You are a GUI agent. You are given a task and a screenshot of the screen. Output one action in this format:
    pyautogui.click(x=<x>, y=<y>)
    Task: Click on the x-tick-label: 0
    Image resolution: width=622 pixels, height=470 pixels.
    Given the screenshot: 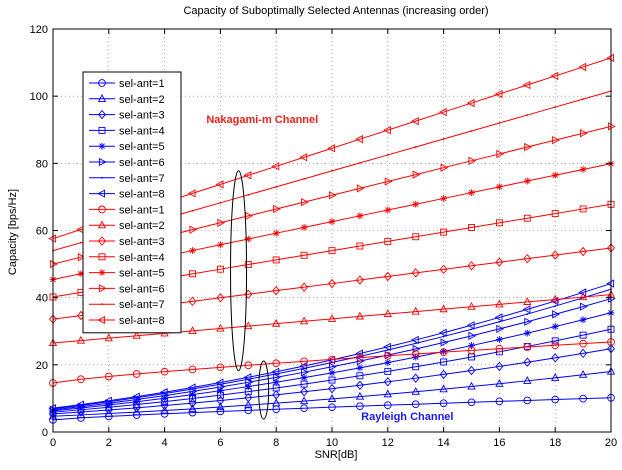 What is the action you would take?
    pyautogui.click(x=53, y=443)
    